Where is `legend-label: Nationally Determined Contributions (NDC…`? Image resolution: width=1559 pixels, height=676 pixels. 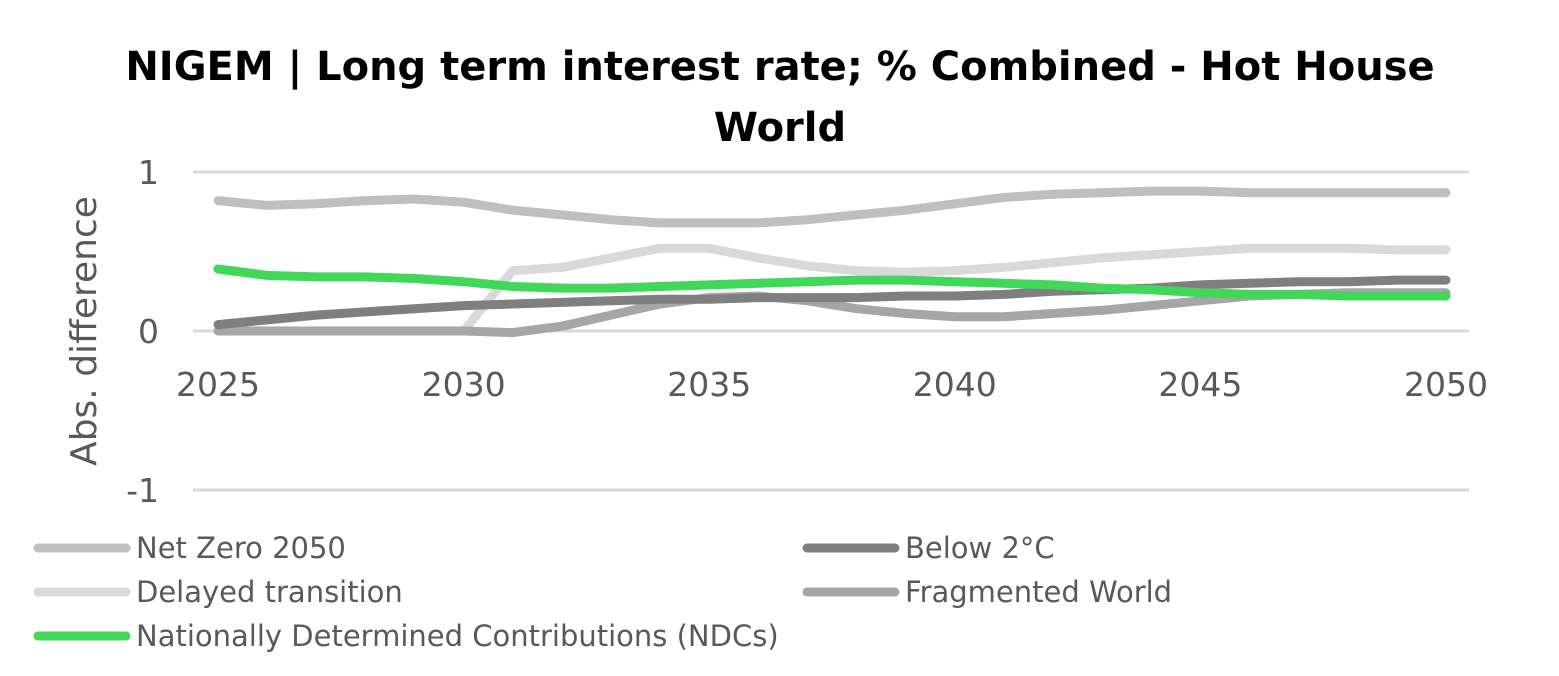
legend-label: Nationally Determined Contributions (NDC… is located at coordinates (457, 636).